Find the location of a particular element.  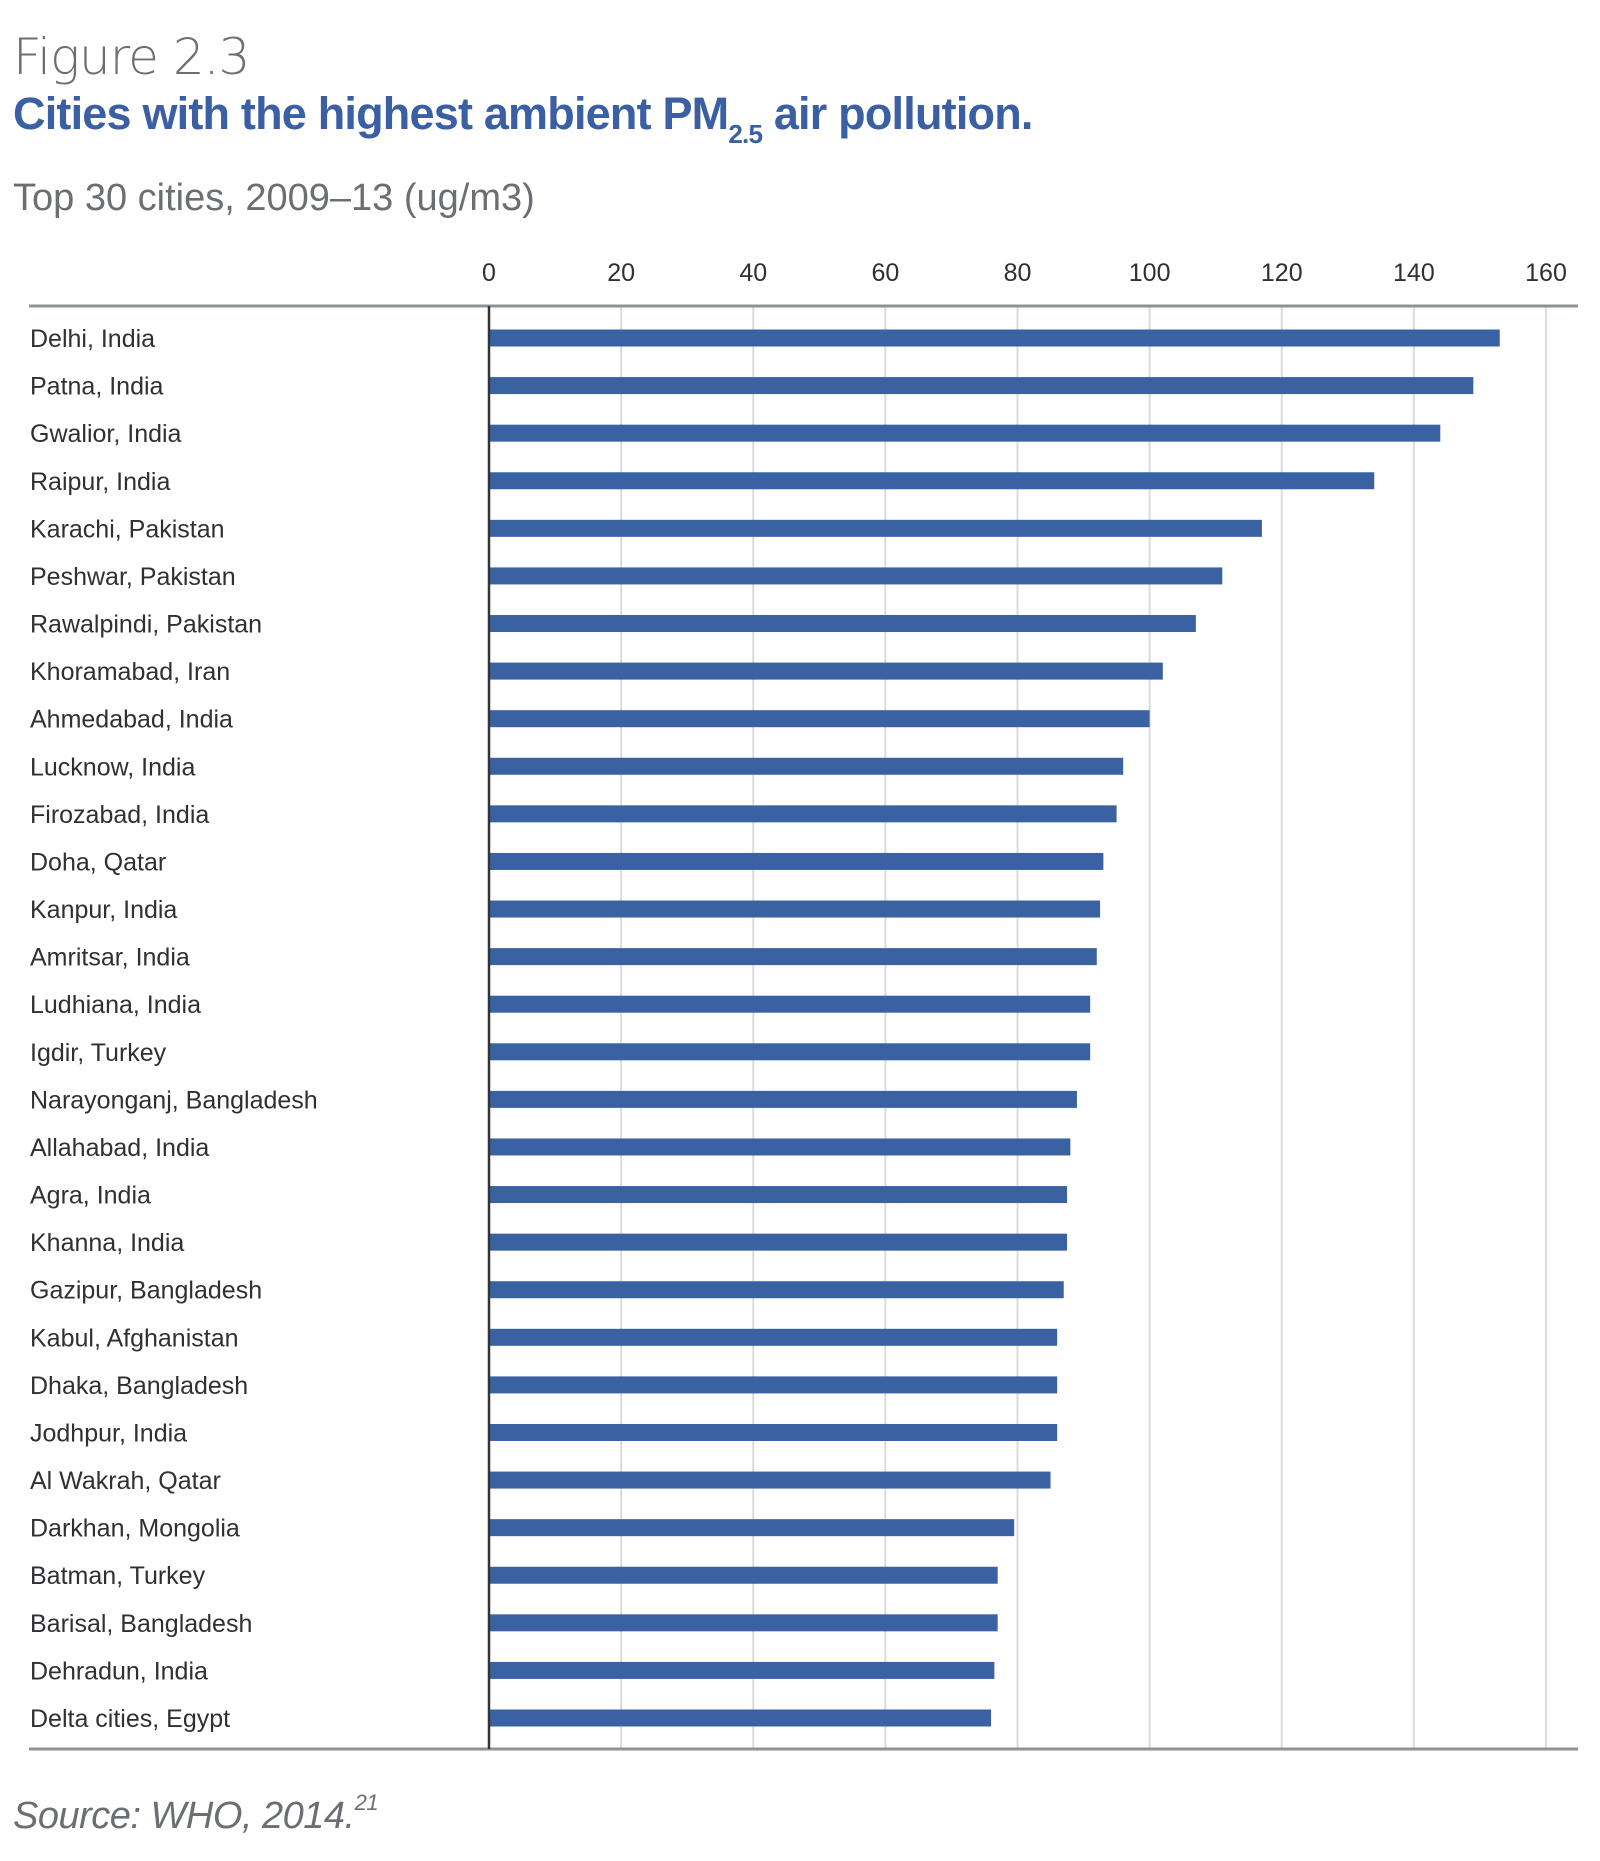

title-main: Cities with the highest ambient PM is located at coordinates (371, 113).